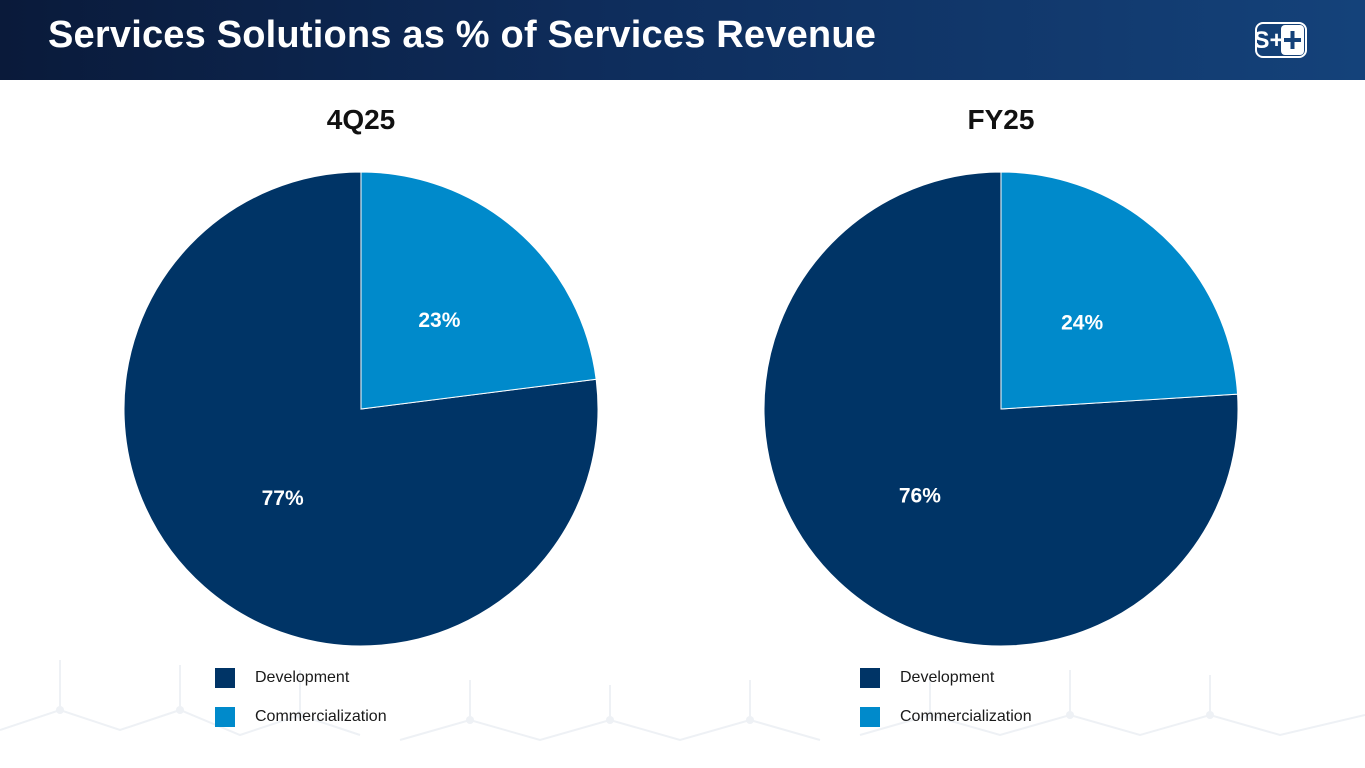 The width and height of the screenshot is (1365, 768). What do you see at coordinates (1001, 119) in the screenshot?
I see `chart-title: FY25` at bounding box center [1001, 119].